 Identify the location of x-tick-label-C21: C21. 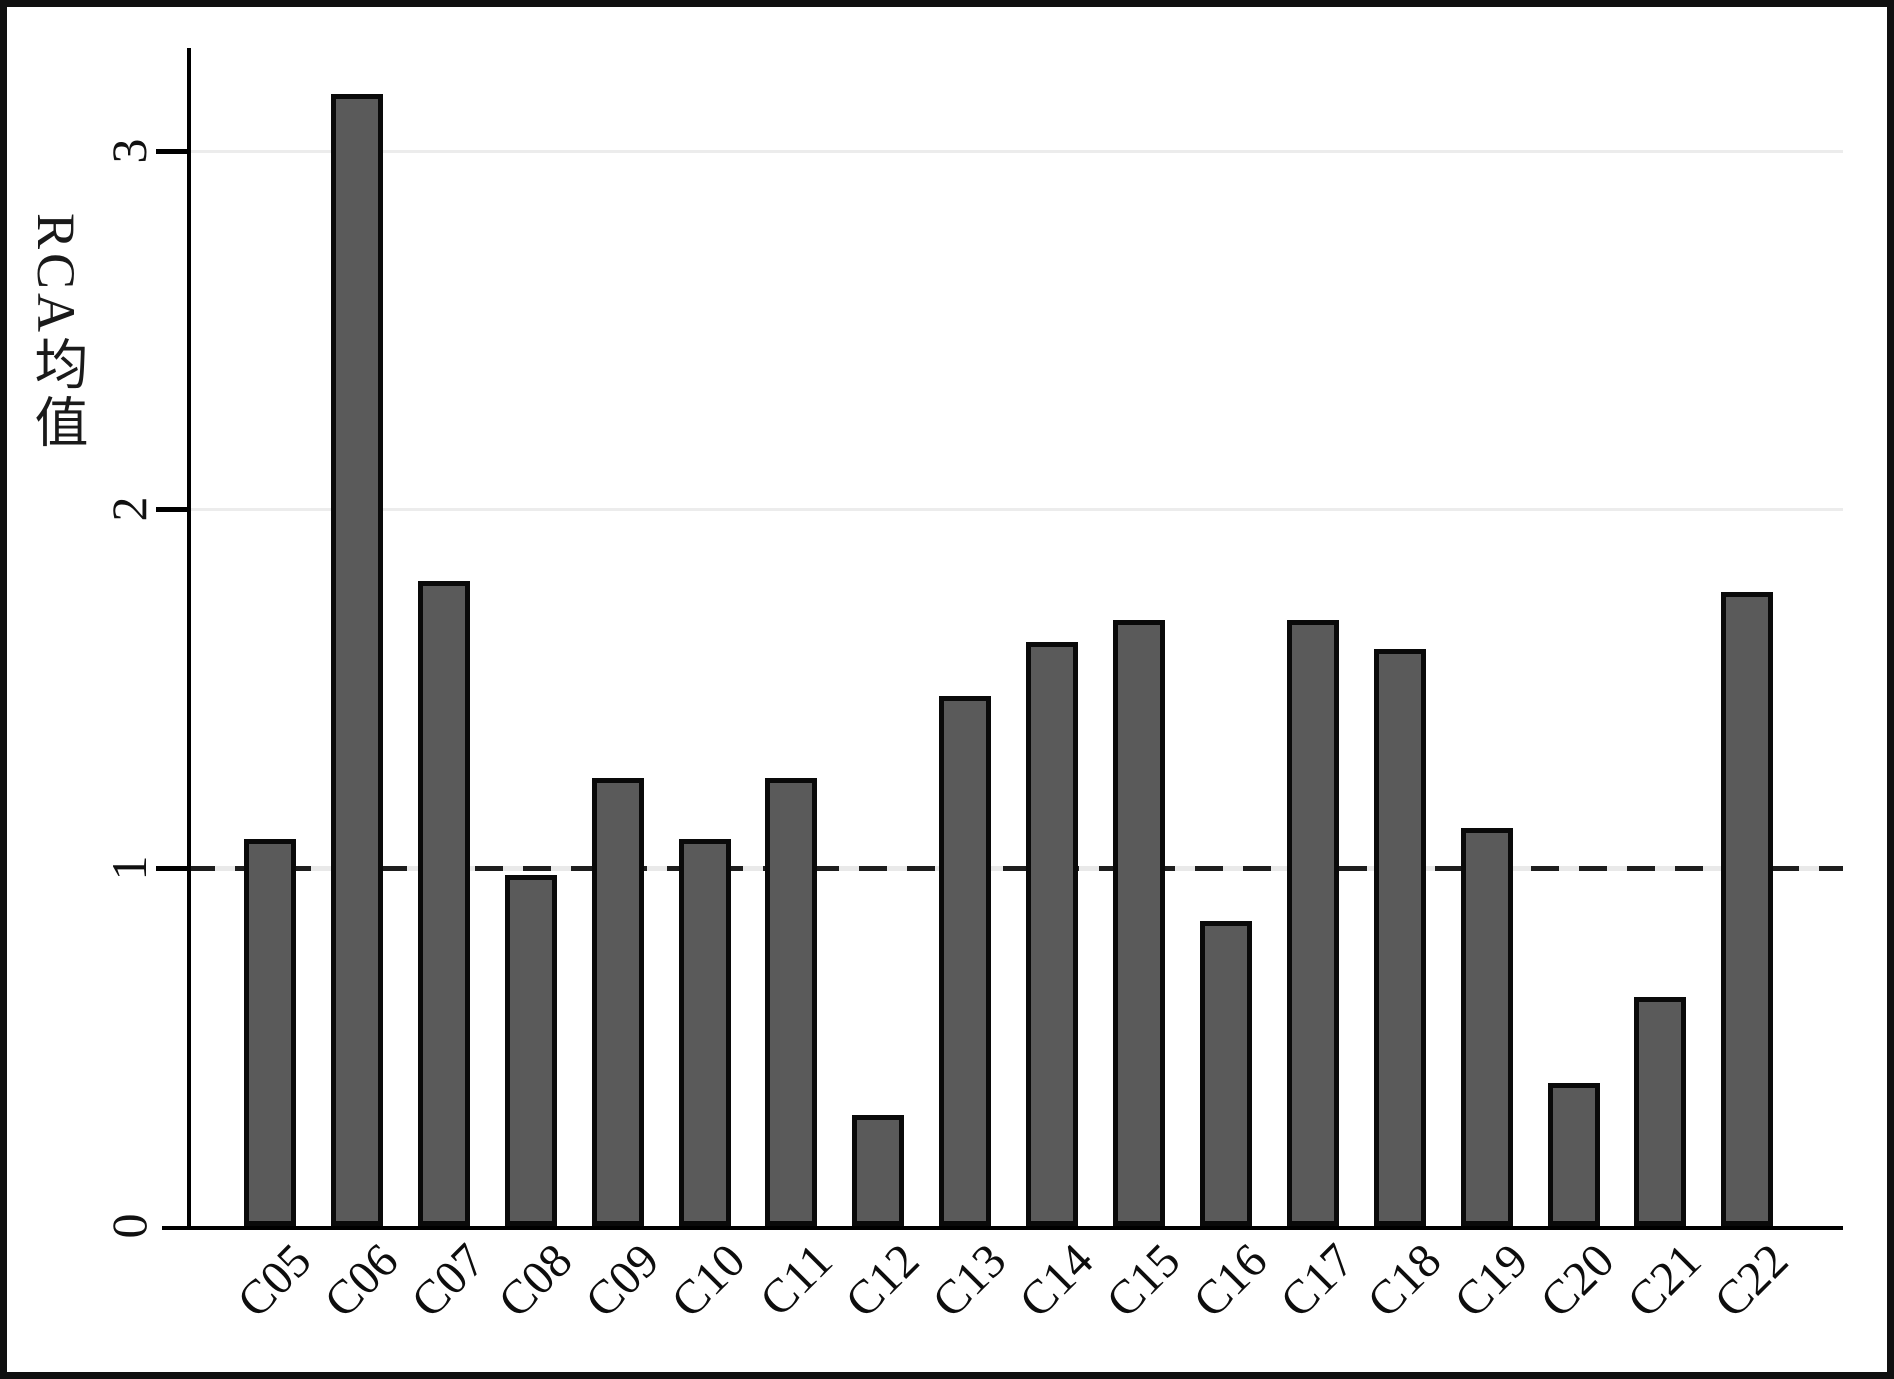
(1664, 1280).